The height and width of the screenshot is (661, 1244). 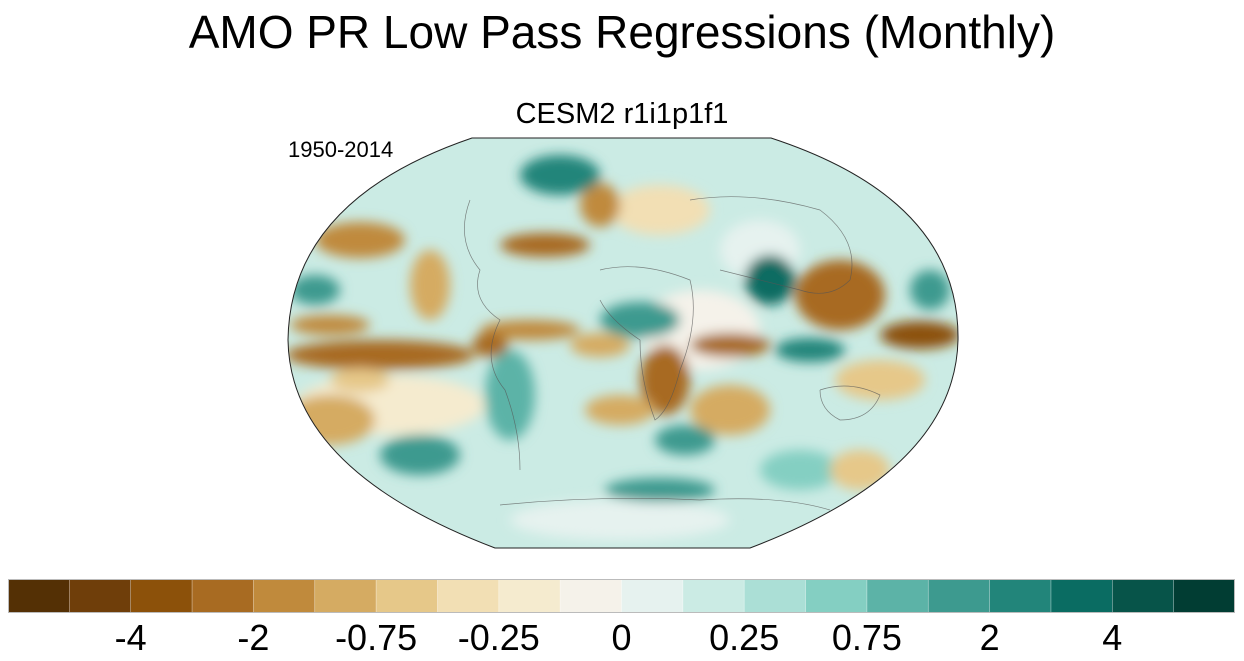 What do you see at coordinates (621, 637) in the screenshot?
I see `colorbar-tick-label: 0` at bounding box center [621, 637].